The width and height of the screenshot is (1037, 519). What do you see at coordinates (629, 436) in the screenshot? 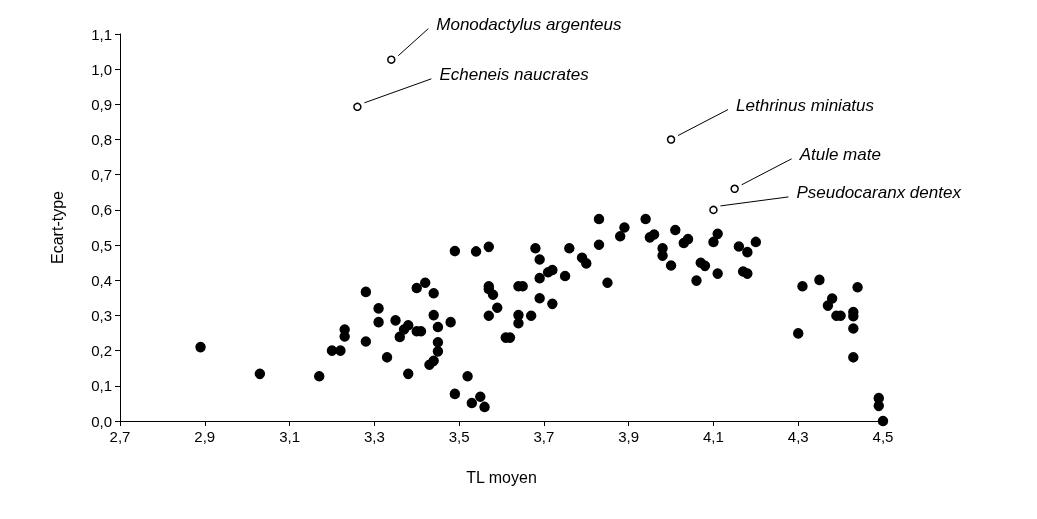
I see `x-tick-label: 3,9` at bounding box center [629, 436].